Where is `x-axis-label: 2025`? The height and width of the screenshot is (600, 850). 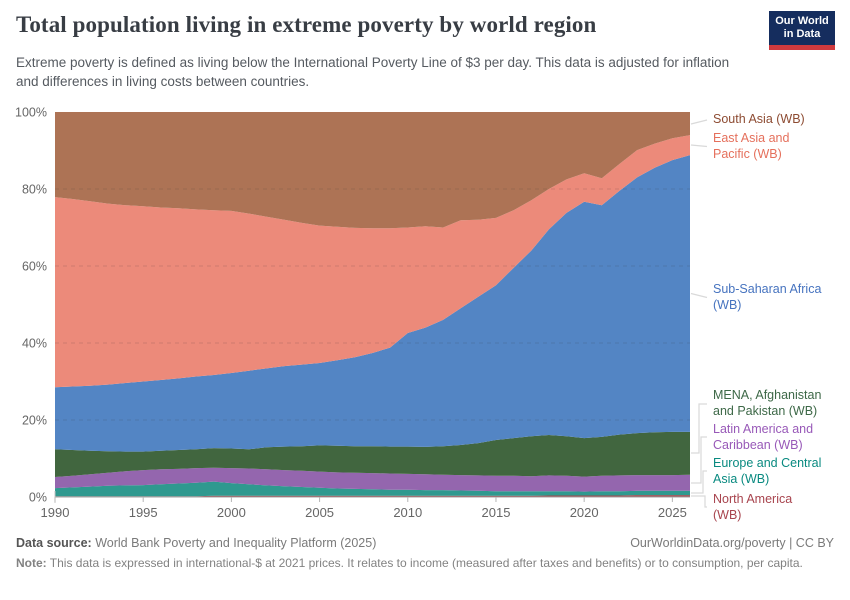
x-axis-label: 2025 is located at coordinates (672, 512).